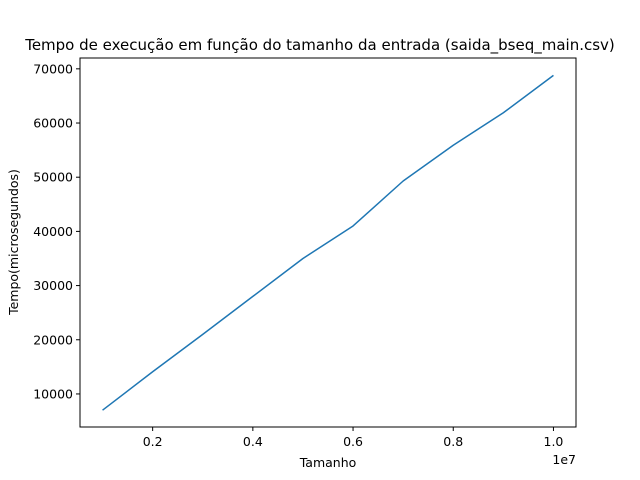 The height and width of the screenshot is (480, 640). Describe the element at coordinates (554, 441) in the screenshot. I see `x-tick-label: 1.0` at that location.